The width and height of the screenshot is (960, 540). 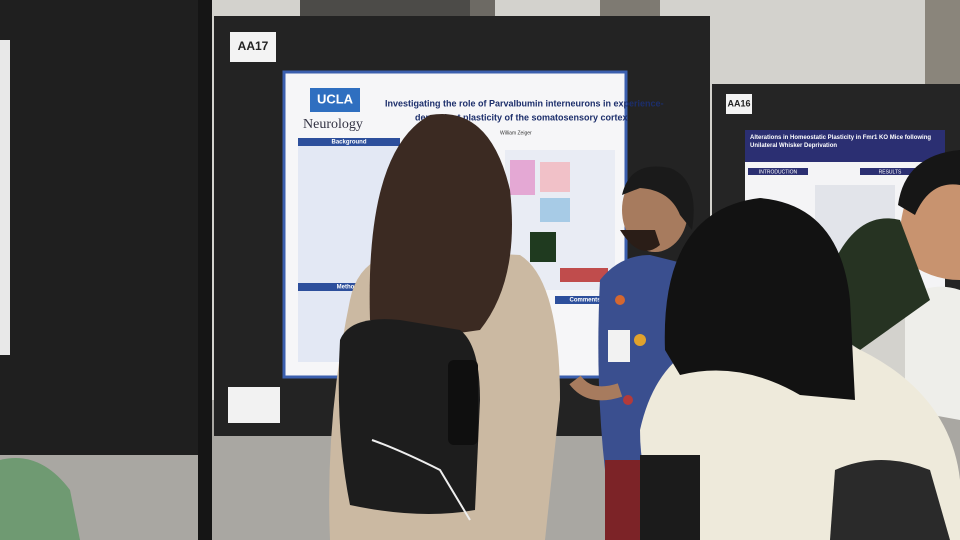 I want to click on section-title: Comments, so click(x=585, y=301).